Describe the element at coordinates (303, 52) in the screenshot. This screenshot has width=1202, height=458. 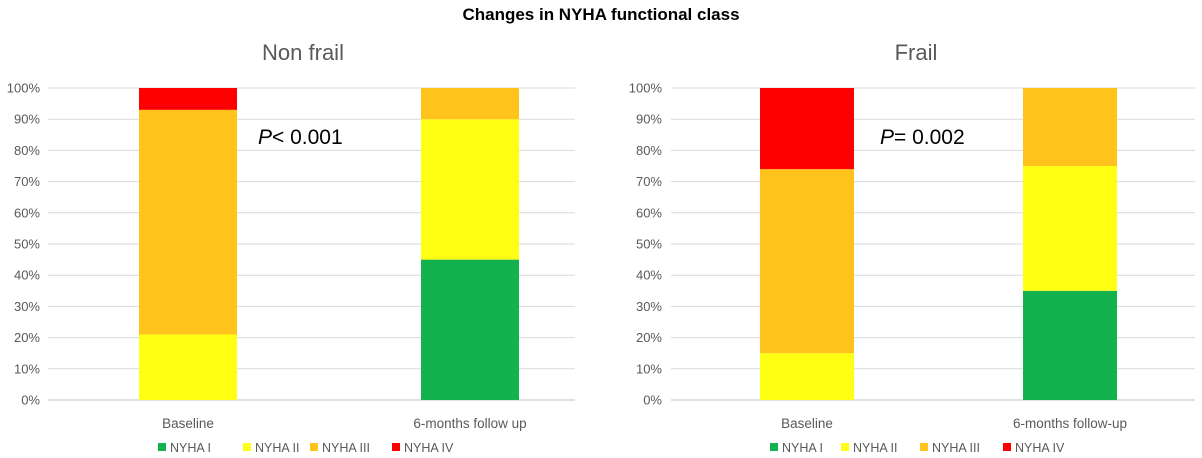
I see `panel-title: Non frail` at that location.